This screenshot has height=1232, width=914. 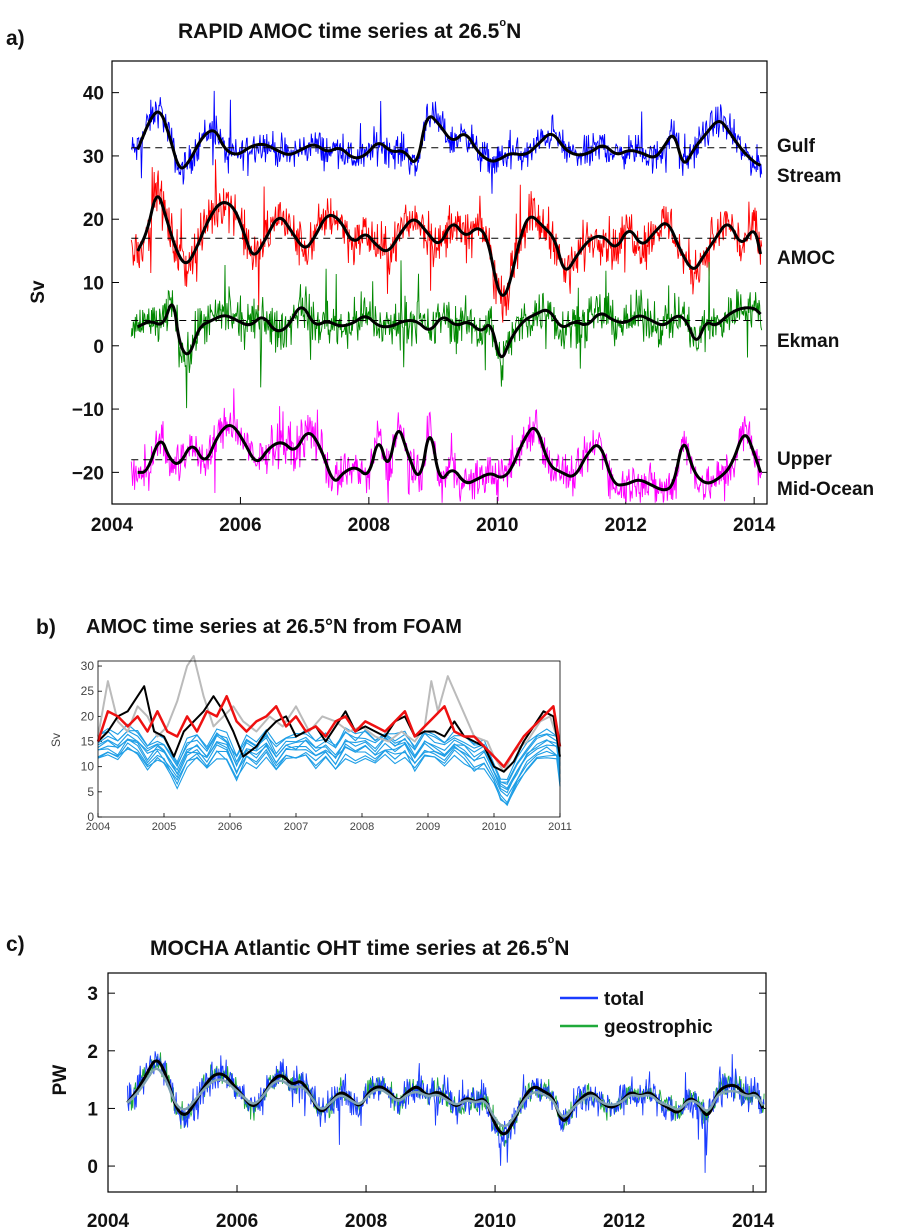 I want to click on panel-a-title: RAPID AMOC time series at 26.5oN, so click(x=349, y=30).